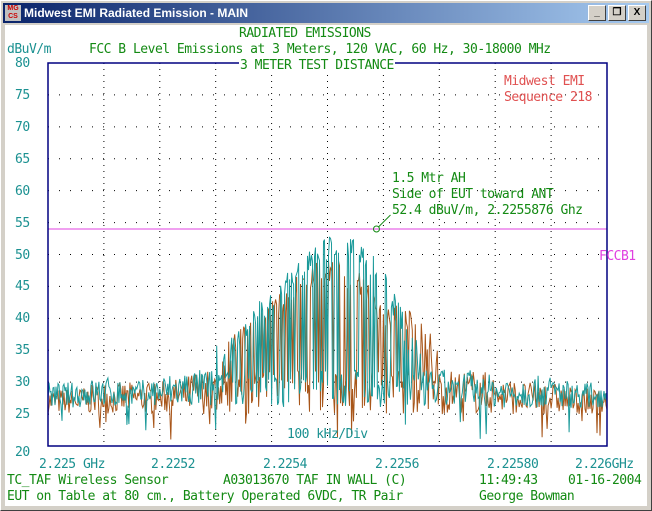 This screenshot has width=652, height=511. What do you see at coordinates (637, 13) in the screenshot?
I see `close-button: X` at bounding box center [637, 13].